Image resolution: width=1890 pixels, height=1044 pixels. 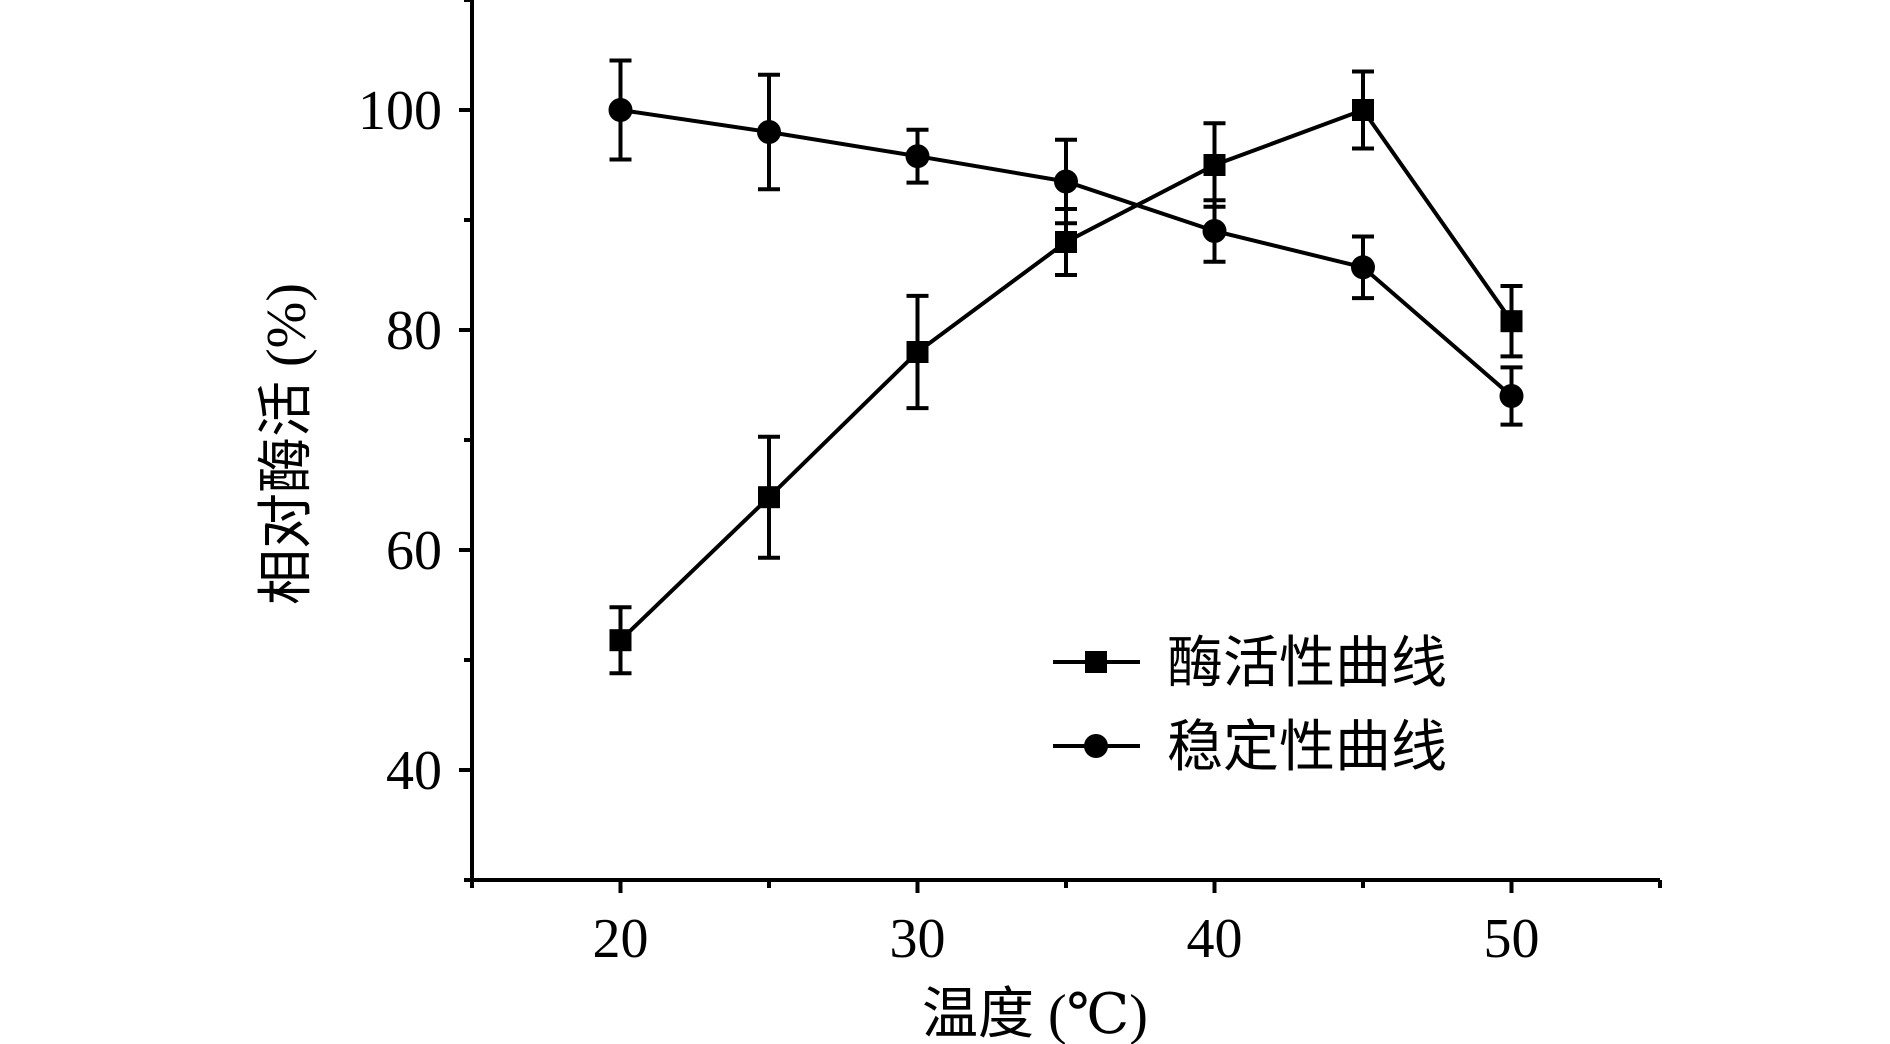 I want to click on x-tick-label: 50, so click(x=1512, y=939).